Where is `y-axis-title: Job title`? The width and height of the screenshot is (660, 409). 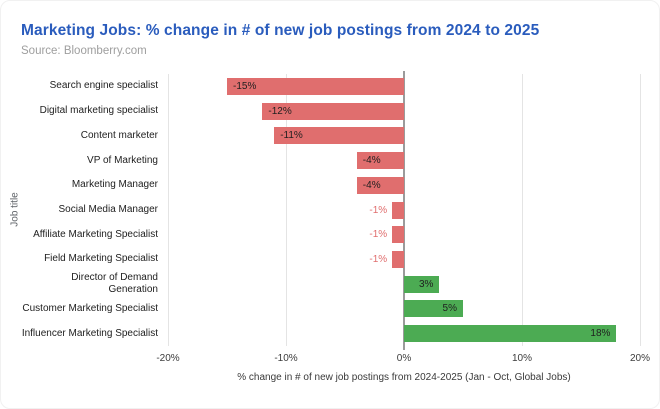 y-axis-title: Job title is located at coordinates (15, 209).